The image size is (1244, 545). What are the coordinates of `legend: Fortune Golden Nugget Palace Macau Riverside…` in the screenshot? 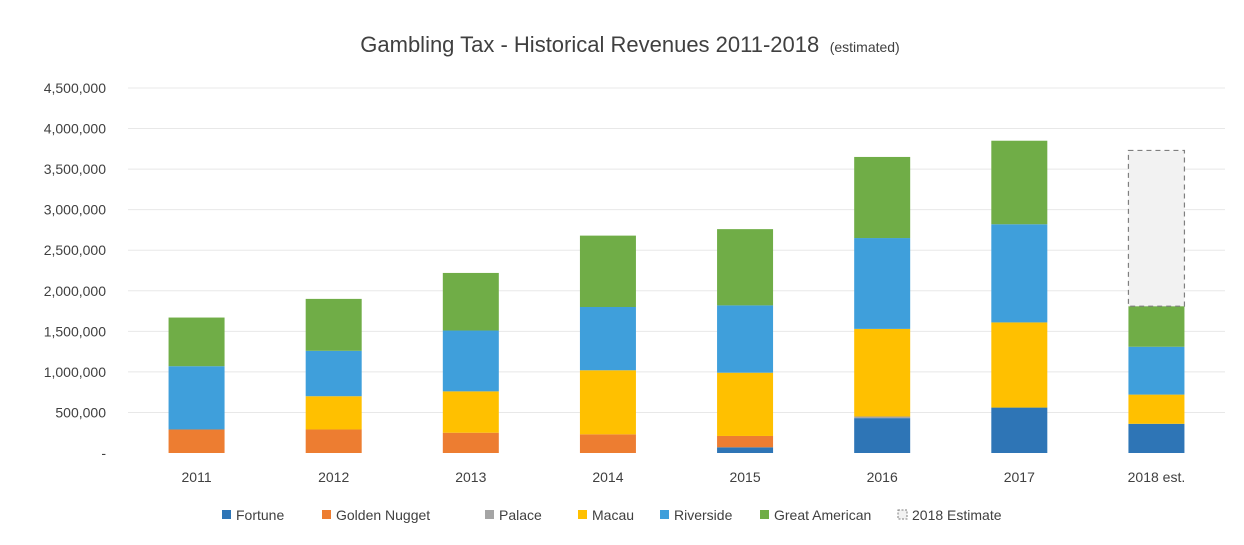 It's located at (612, 515).